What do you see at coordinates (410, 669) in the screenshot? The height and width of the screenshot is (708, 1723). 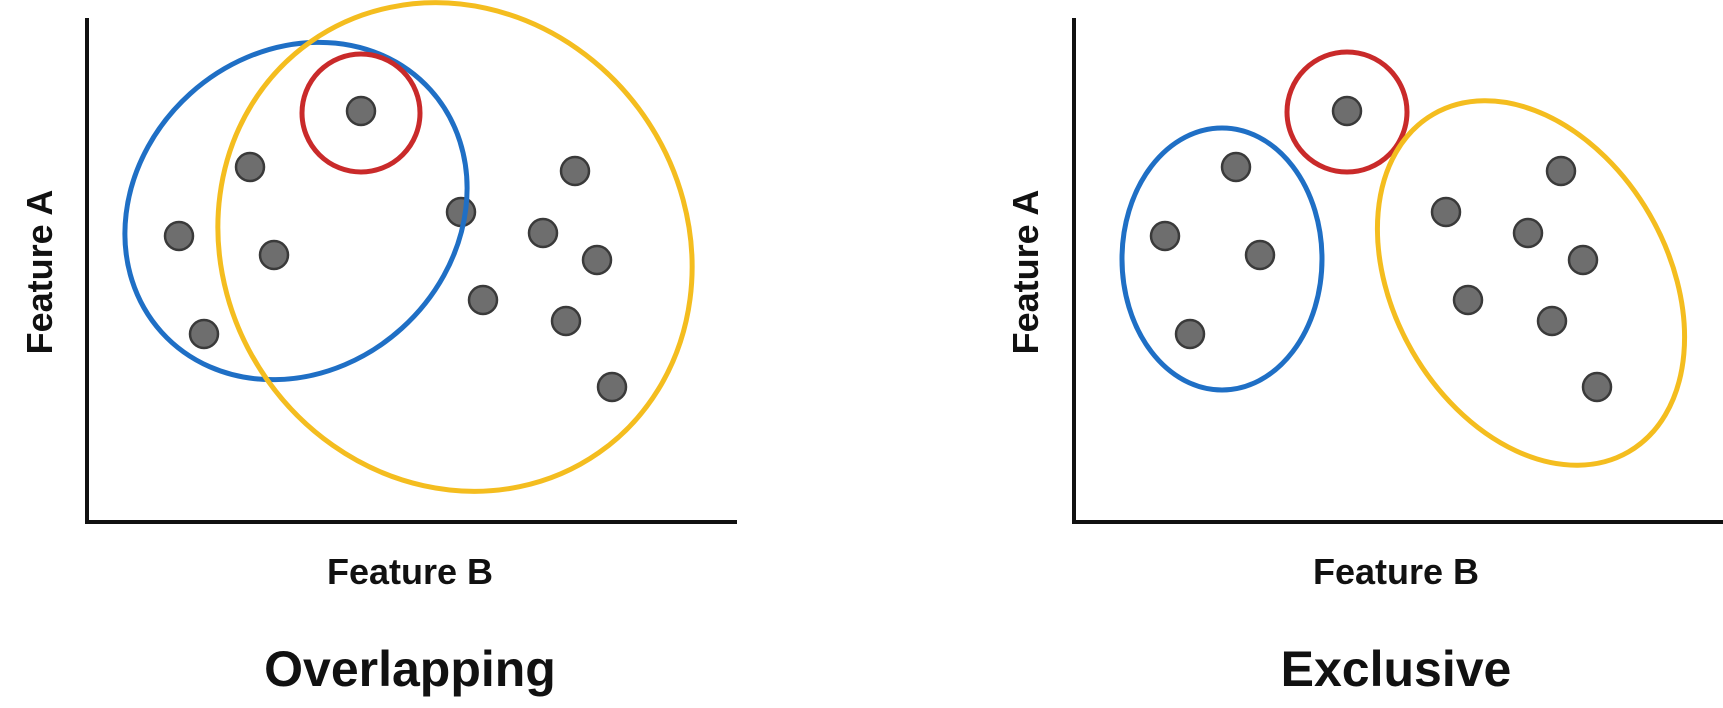 I see `panel-title-overlapping: Overlapping` at bounding box center [410, 669].